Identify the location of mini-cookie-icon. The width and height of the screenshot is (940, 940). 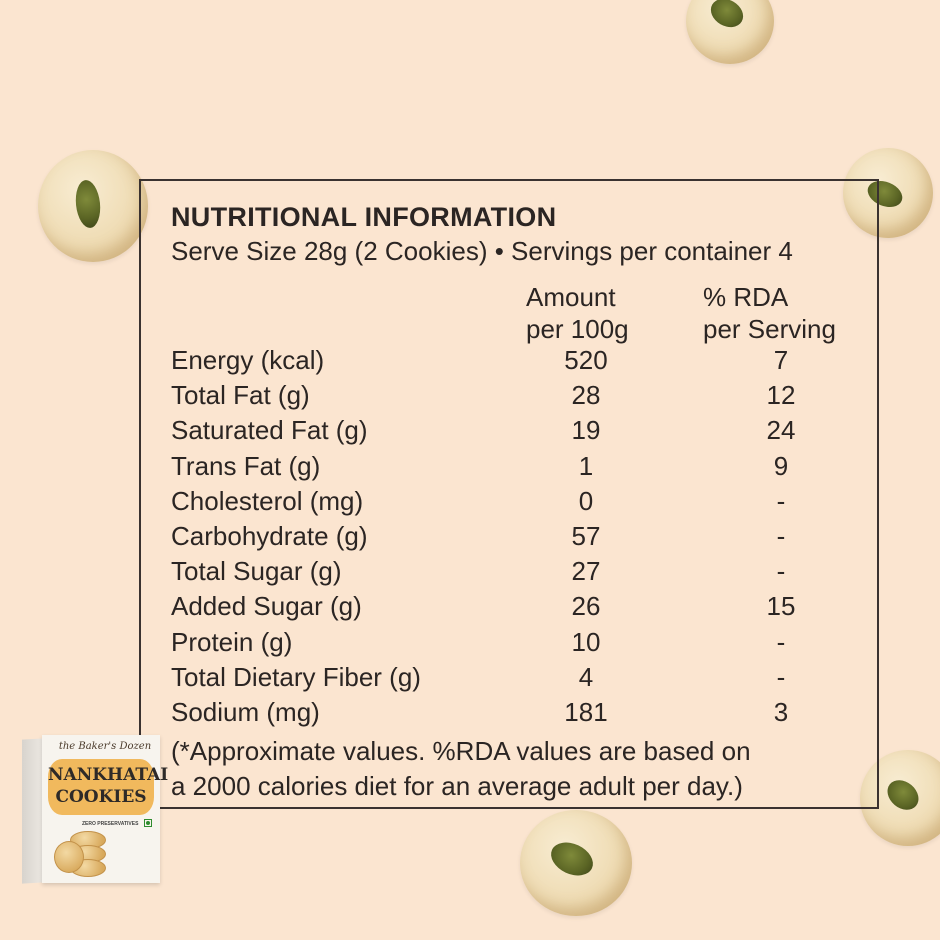
(69, 857).